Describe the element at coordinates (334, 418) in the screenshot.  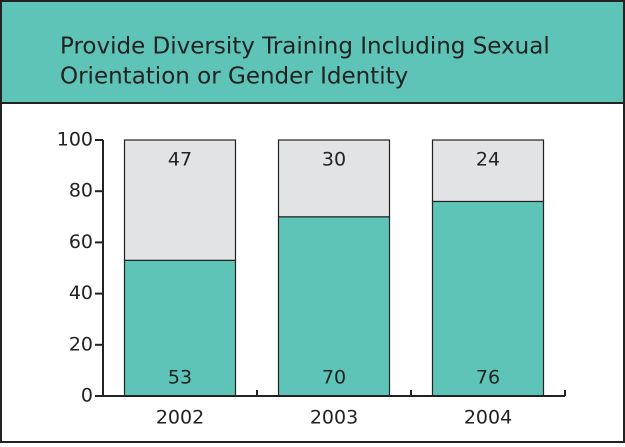
I see `x-tick-label: 2003` at that location.